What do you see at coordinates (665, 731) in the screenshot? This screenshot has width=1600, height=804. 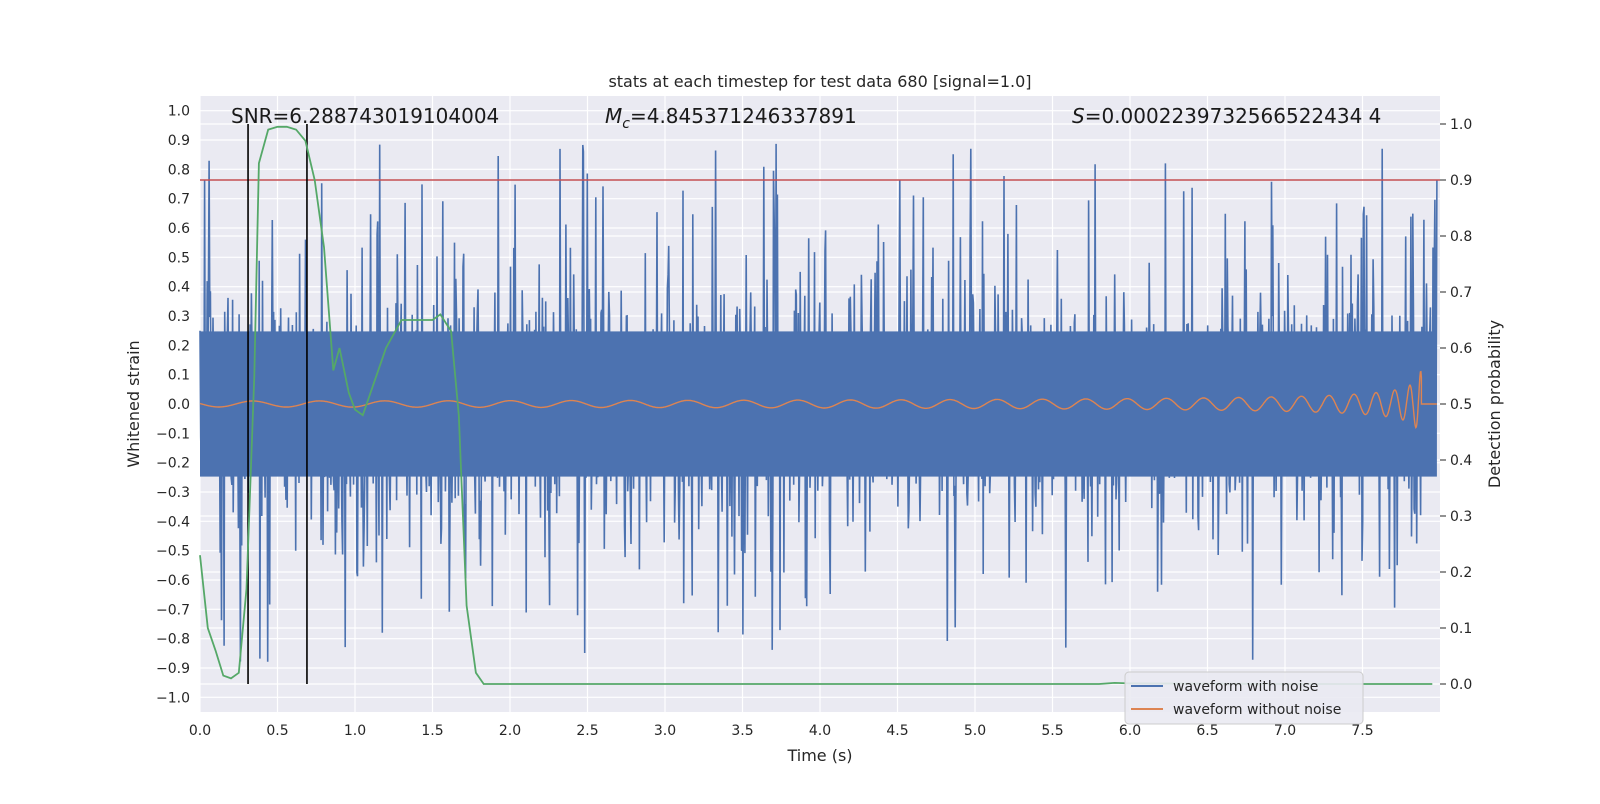 I see `x-tick-label: 3.0` at bounding box center [665, 731].